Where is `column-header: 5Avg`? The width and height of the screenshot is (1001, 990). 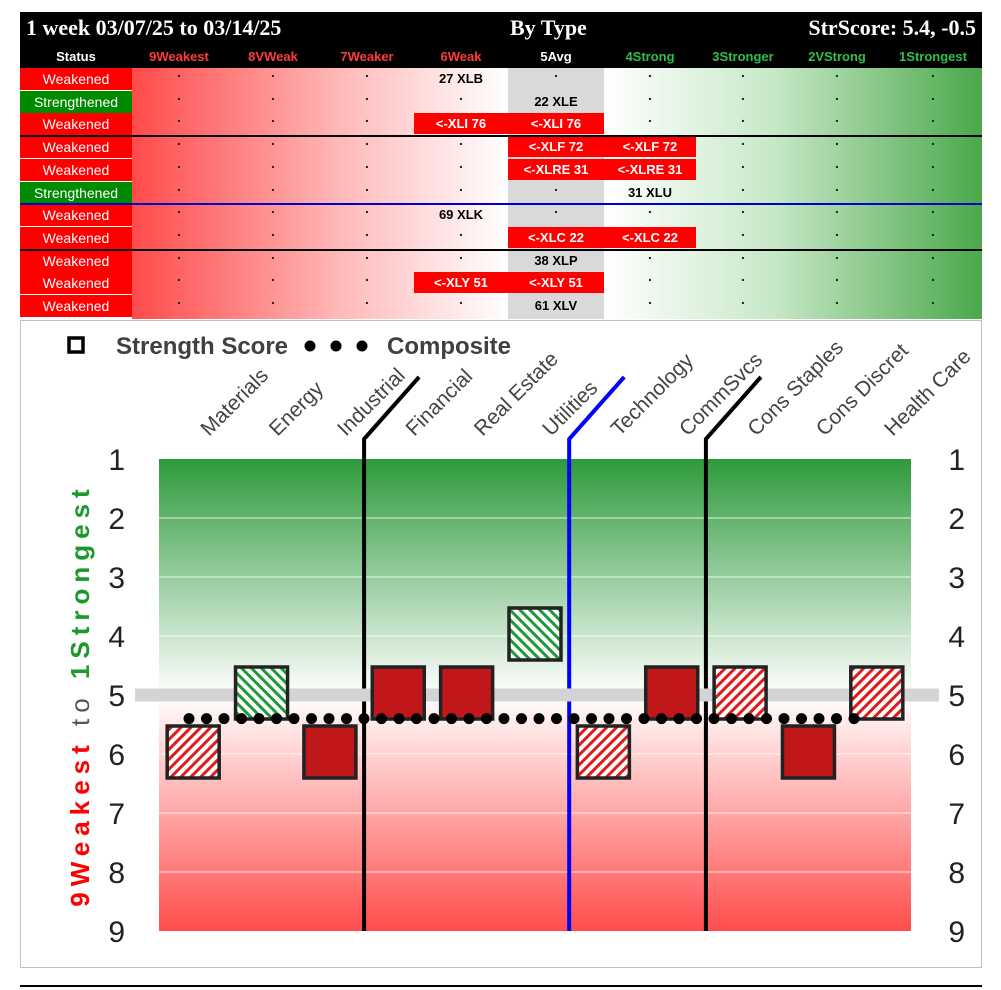 column-header: 5Avg is located at coordinates (556, 57).